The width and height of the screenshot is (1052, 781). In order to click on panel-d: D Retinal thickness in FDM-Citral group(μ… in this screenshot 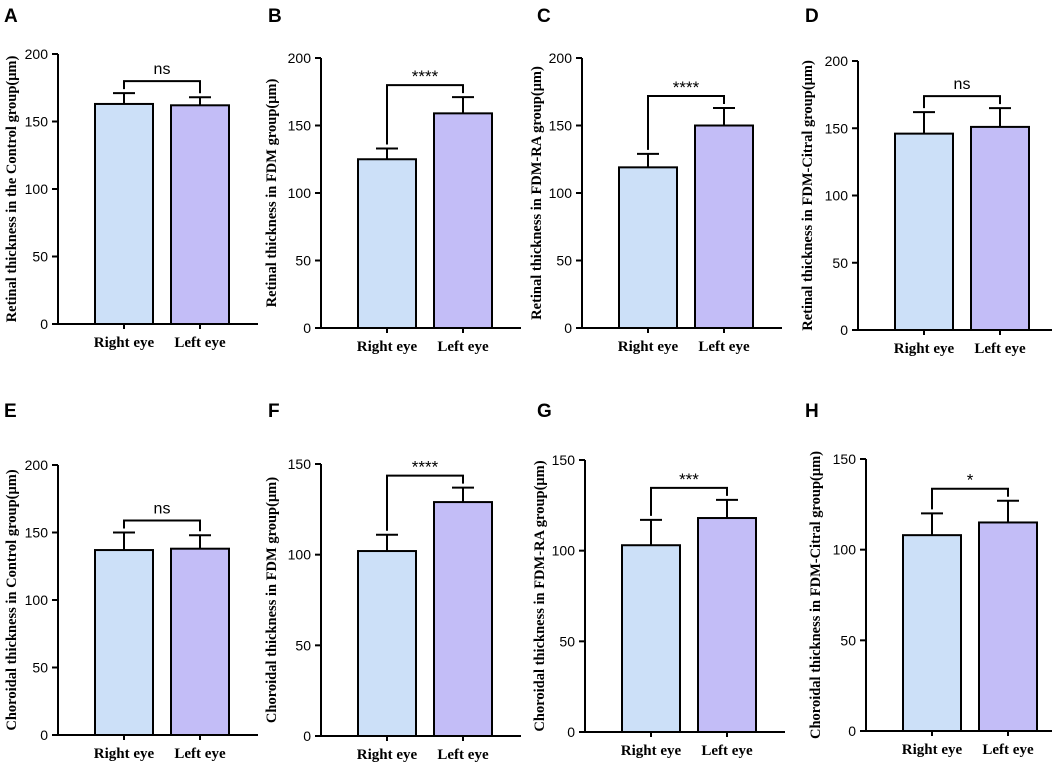, I will do `click(926, 181)`.